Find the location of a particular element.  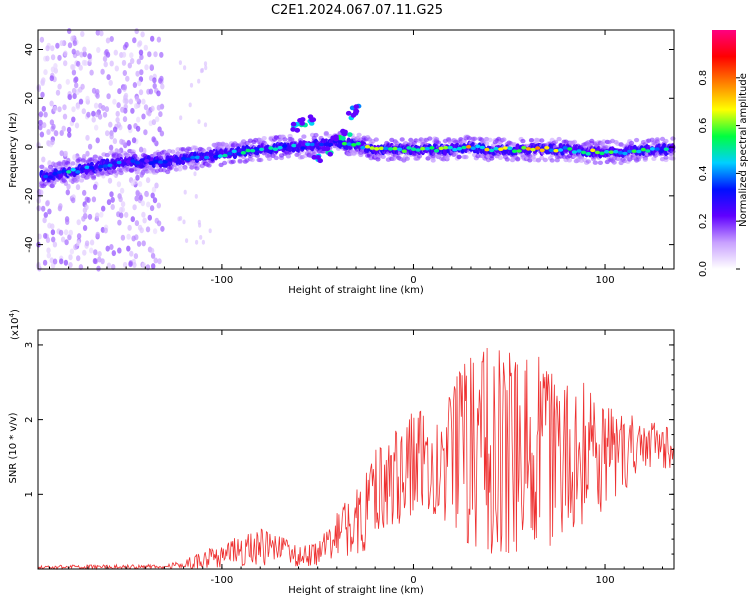

snr-y-axis-label: SNR (10 * v/v) is located at coordinates (13, 447).